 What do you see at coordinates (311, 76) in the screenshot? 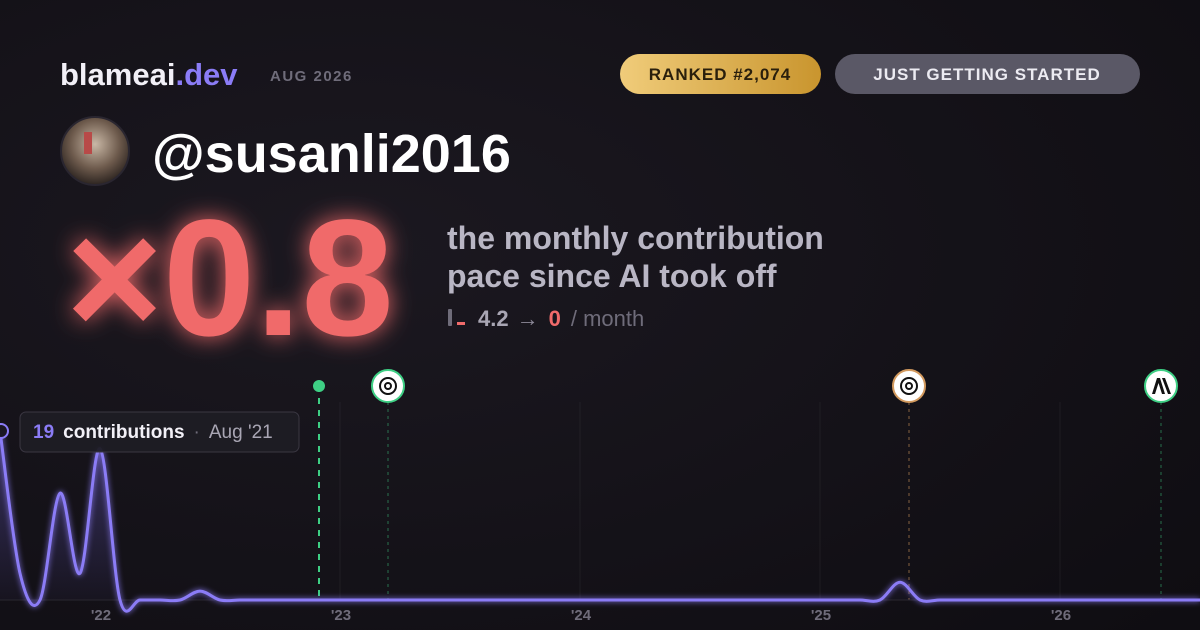
I see `date: AUG 2026` at bounding box center [311, 76].